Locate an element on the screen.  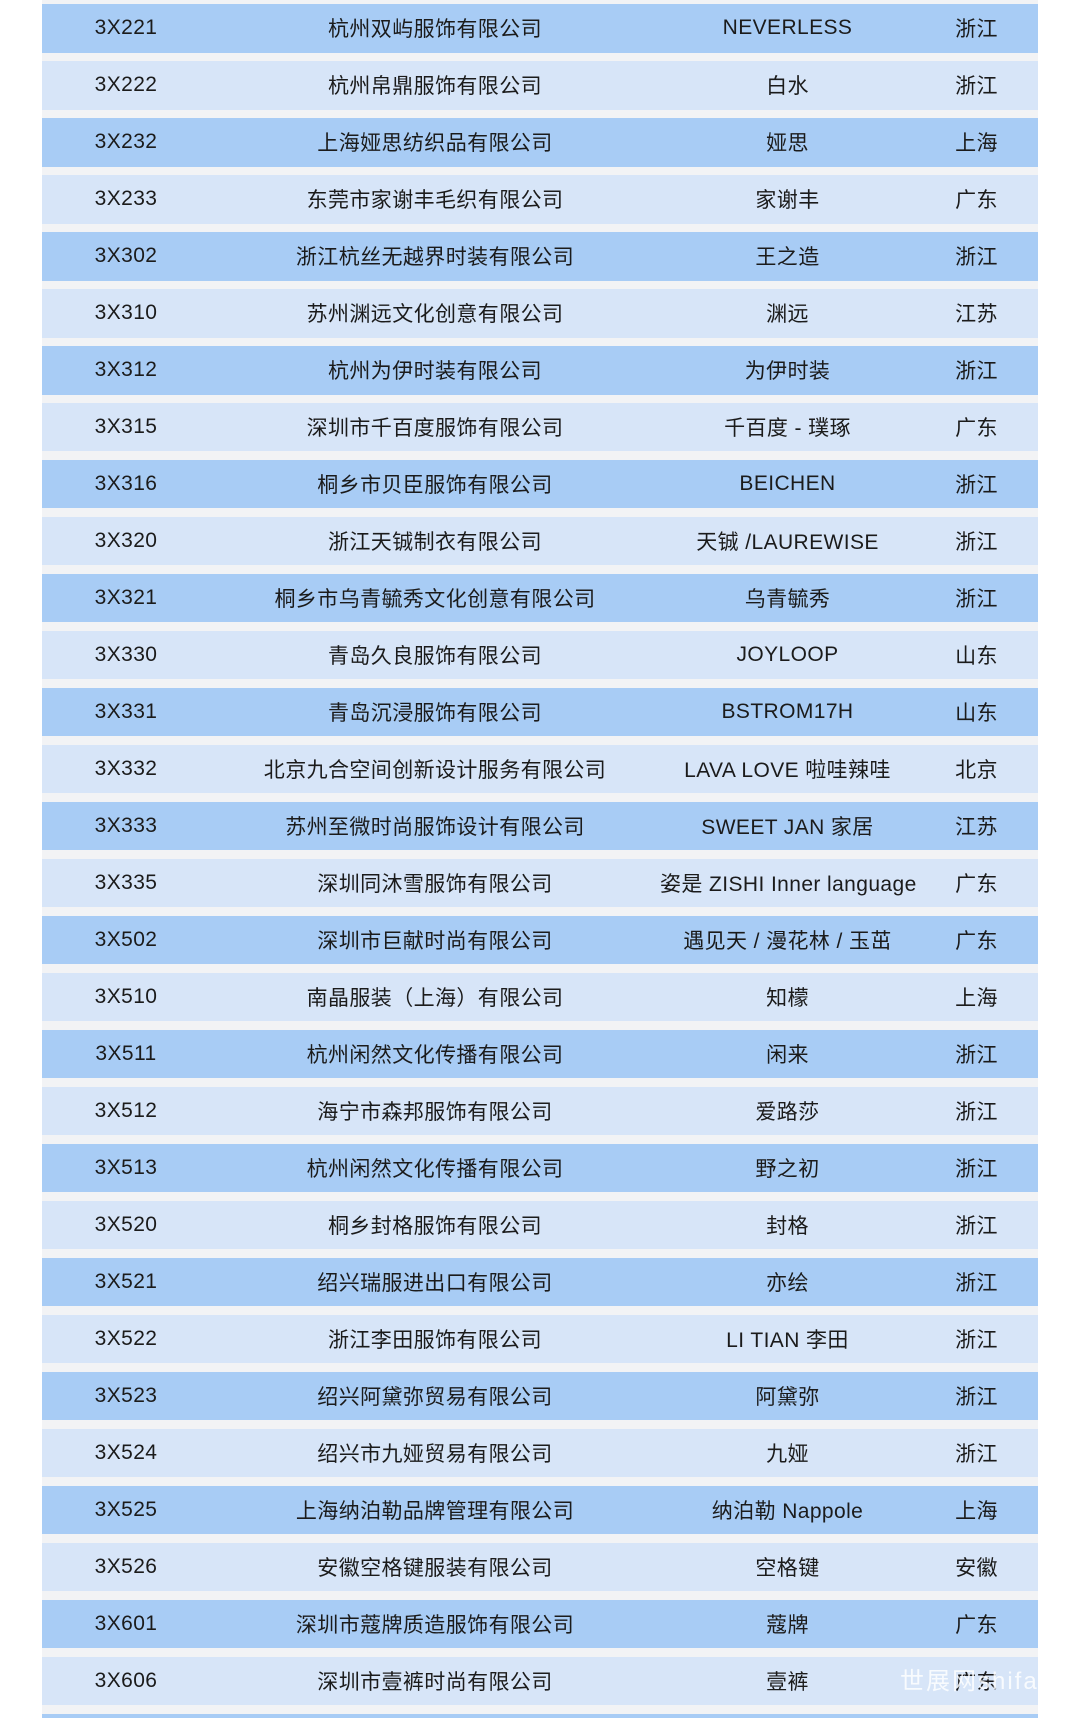
company-cell: 海宁市森邦服饰有限公司 is located at coordinates (435, 1112).